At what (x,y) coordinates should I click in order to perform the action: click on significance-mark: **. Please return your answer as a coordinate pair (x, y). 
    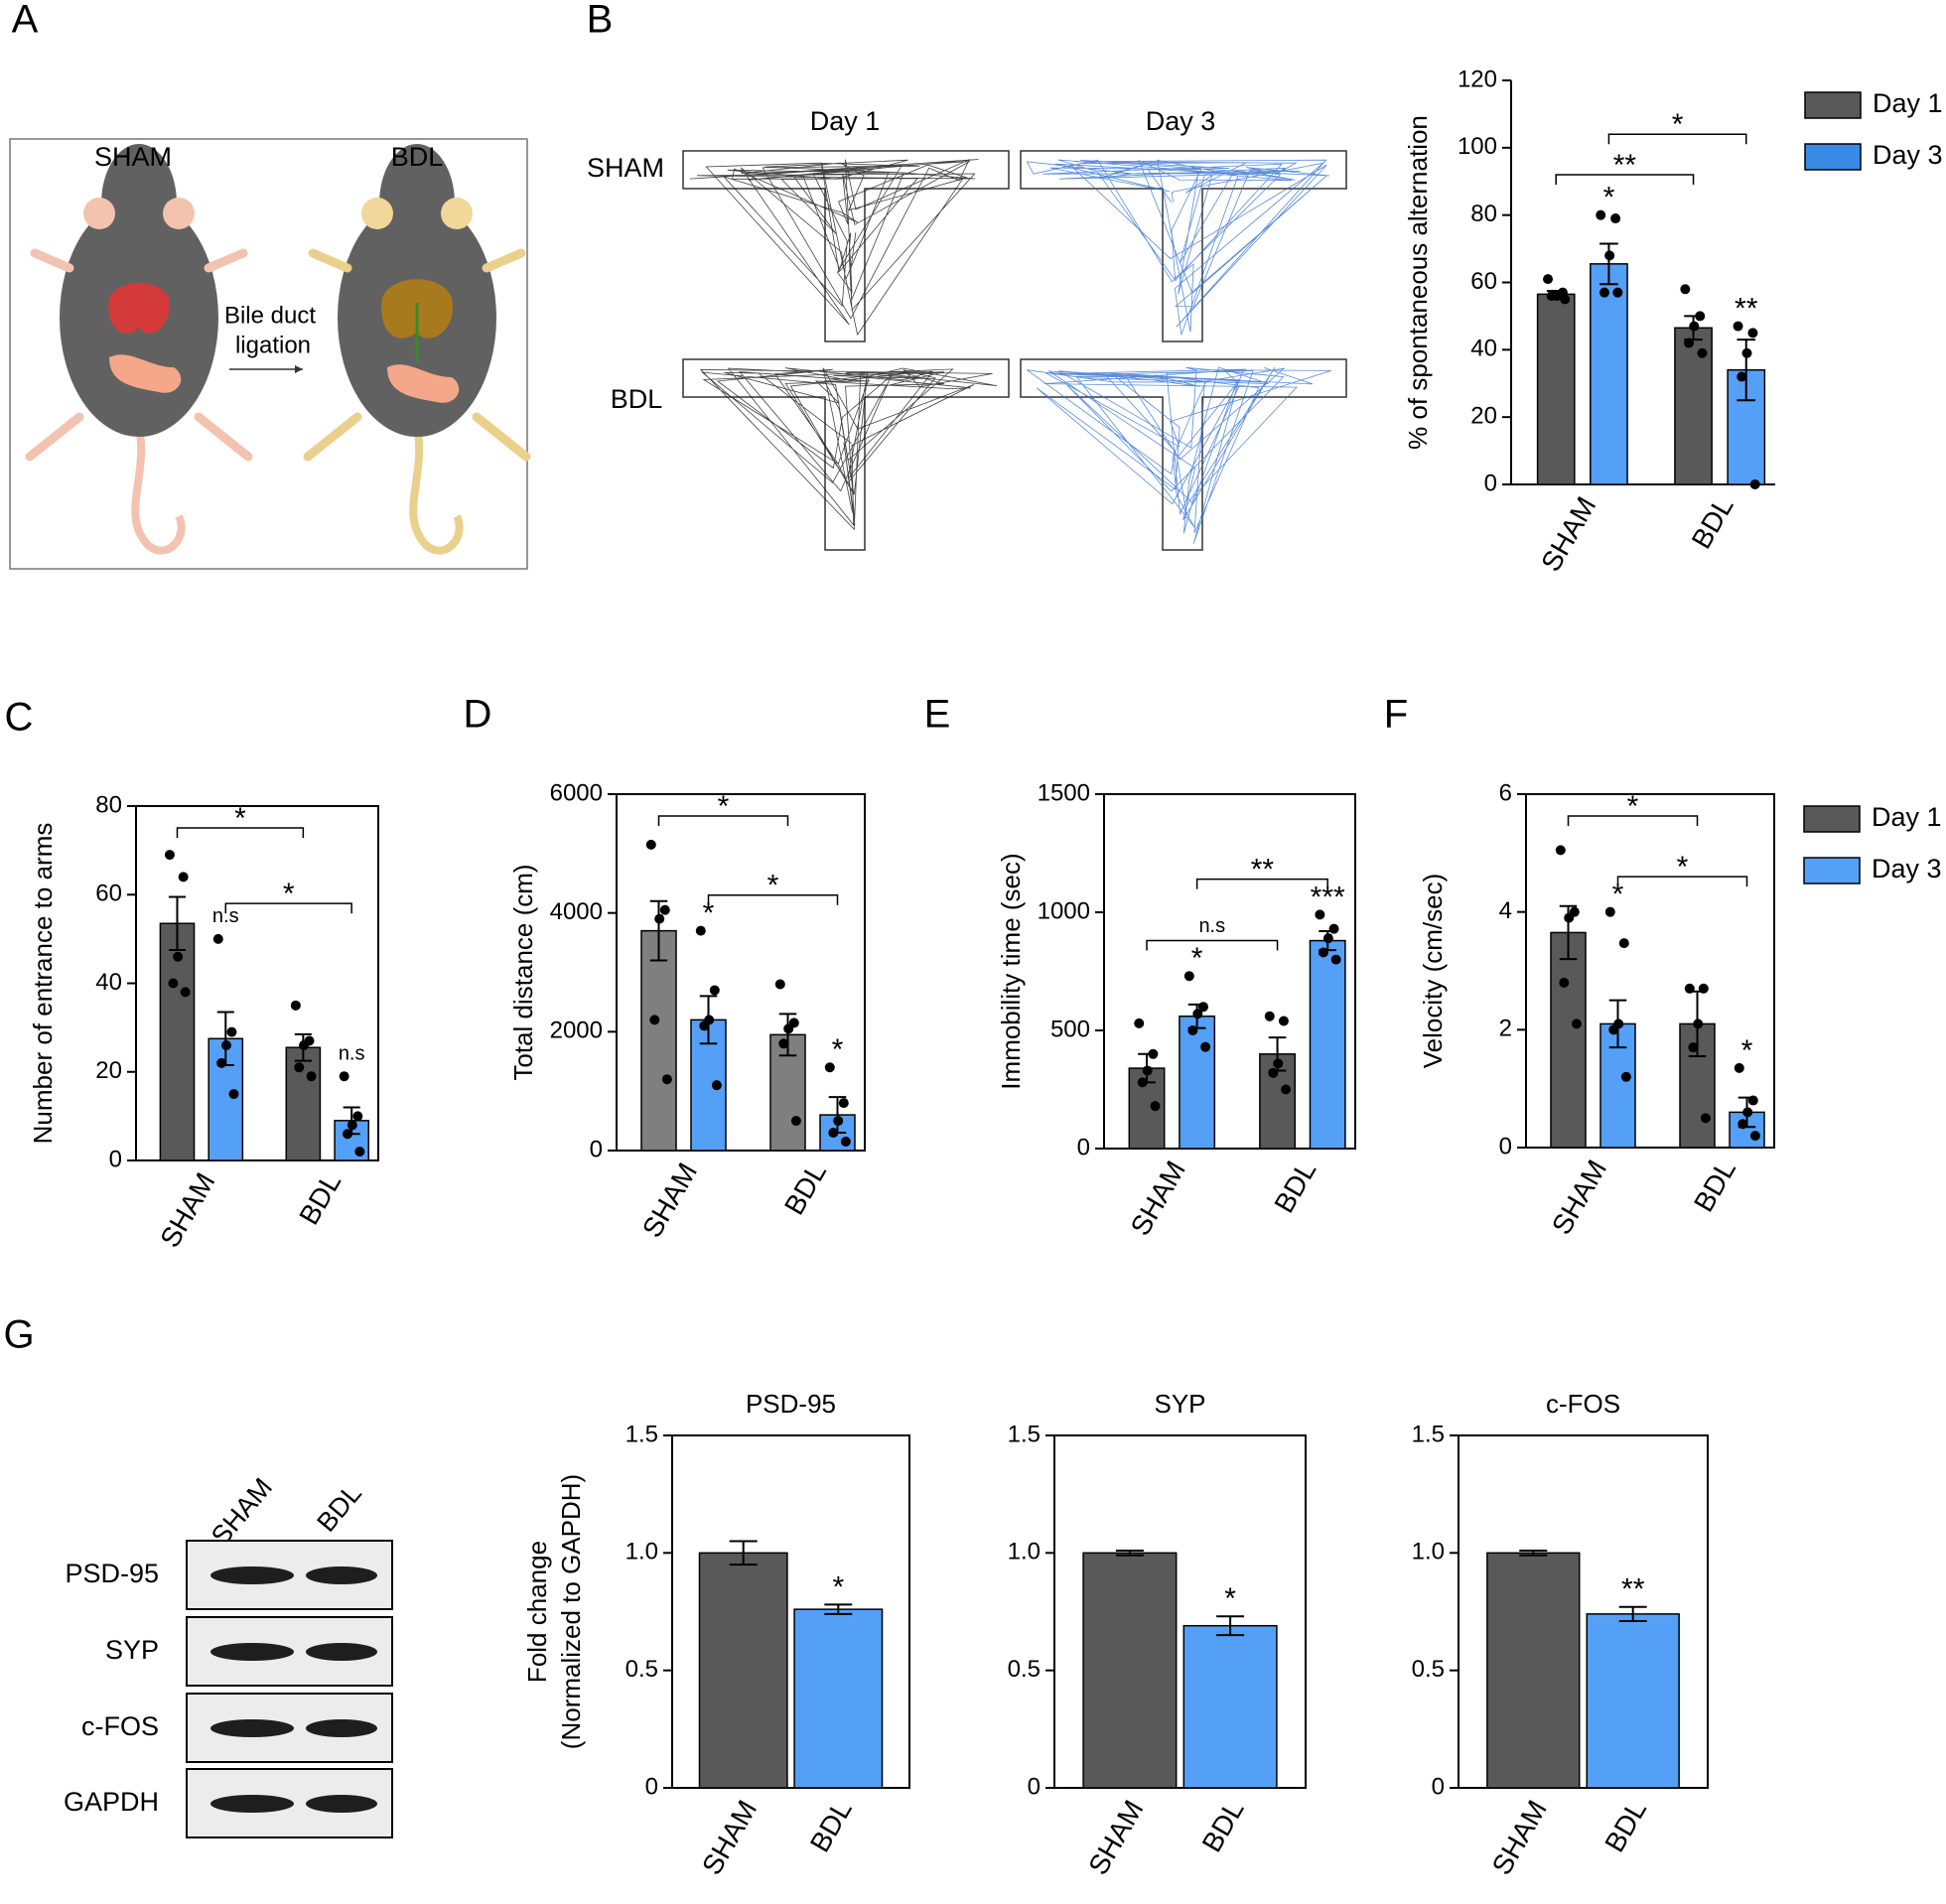
    Looking at the image, I should click on (1746, 309).